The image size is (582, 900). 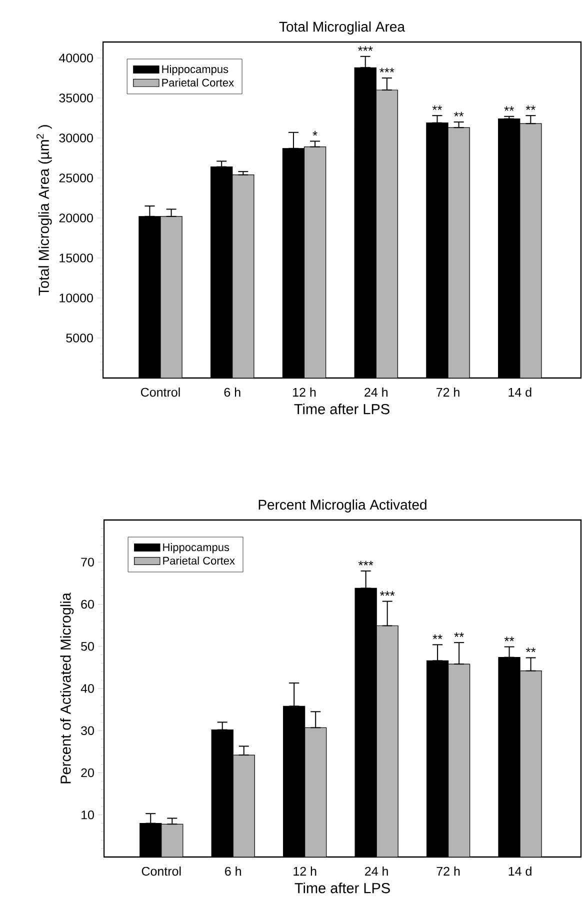 I want to click on y-tick-label: 40000, so click(x=76, y=58).